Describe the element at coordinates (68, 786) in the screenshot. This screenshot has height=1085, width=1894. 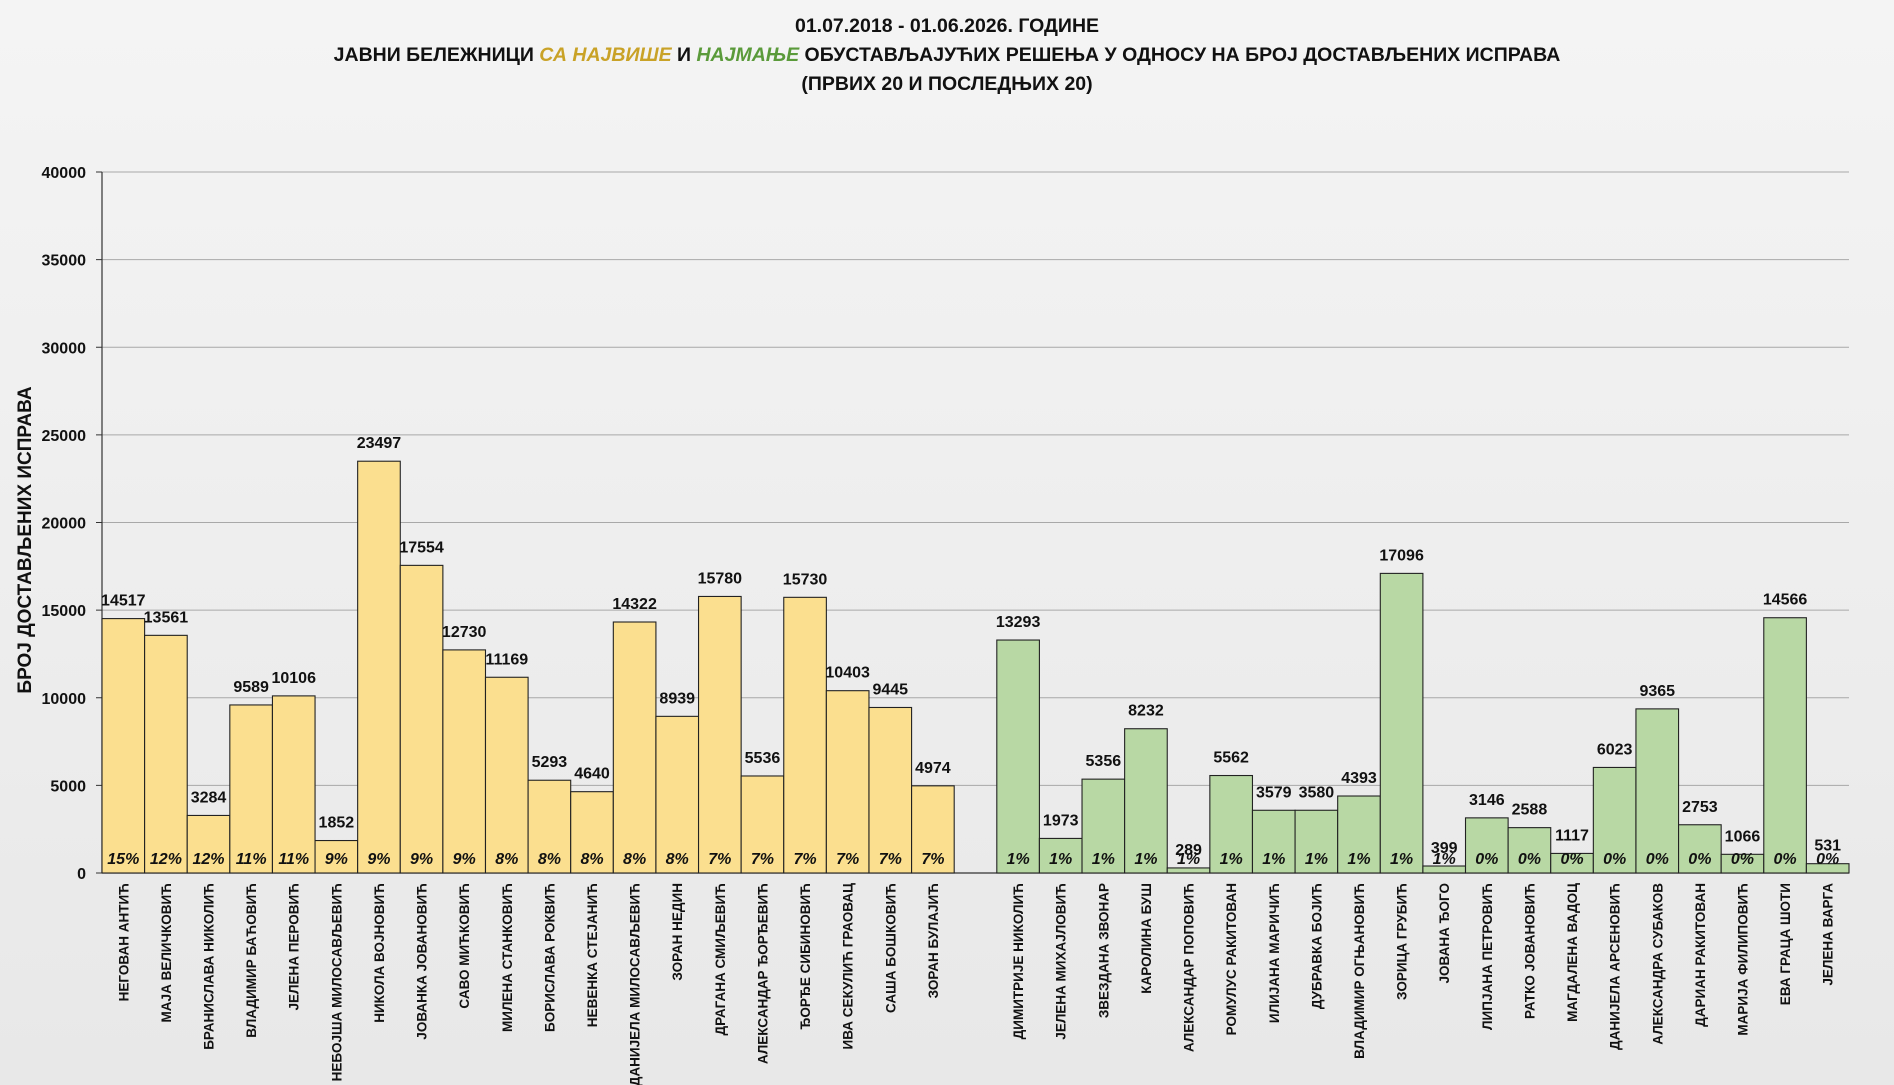
I see `y-tick-label: 5000` at that location.